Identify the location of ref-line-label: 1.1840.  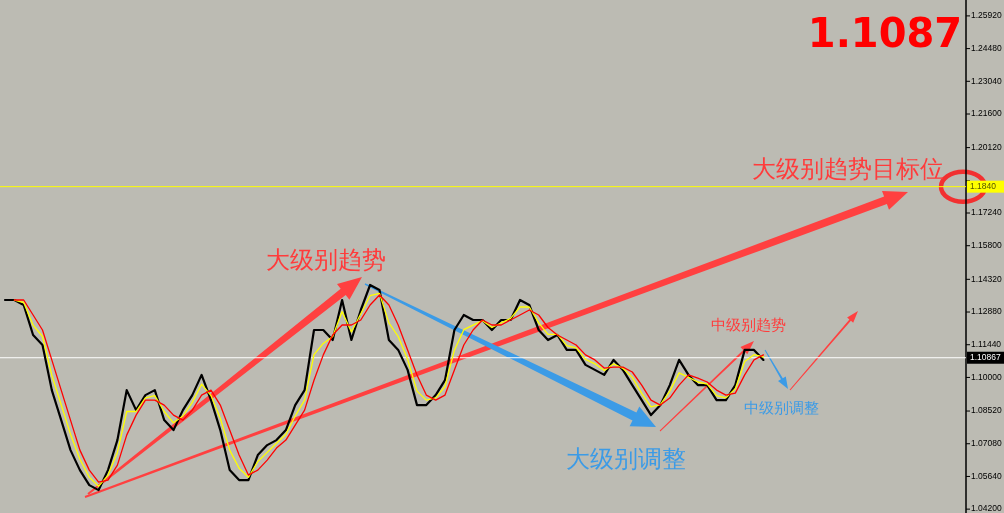
(983, 185).